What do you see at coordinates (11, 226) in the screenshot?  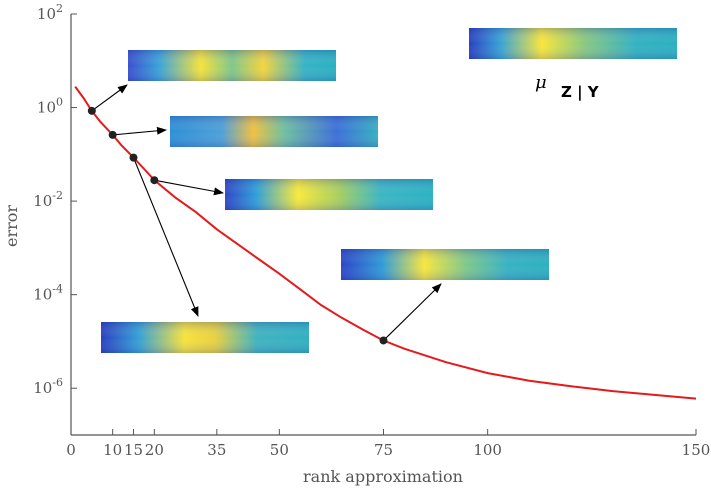 I see `y-axis-label: error` at bounding box center [11, 226].